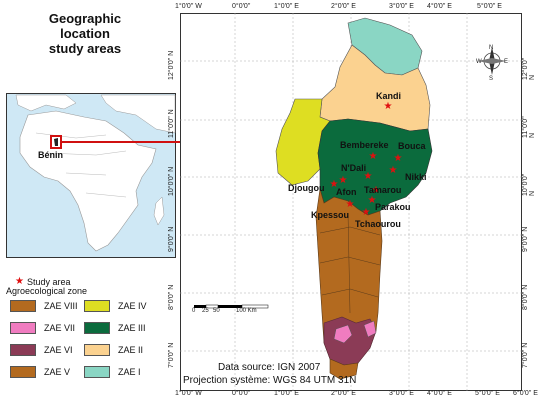 The width and height of the screenshot is (550, 404). Describe the element at coordinates (23, 372) in the screenshot. I see `legend-swatch-zae-v` at that location.